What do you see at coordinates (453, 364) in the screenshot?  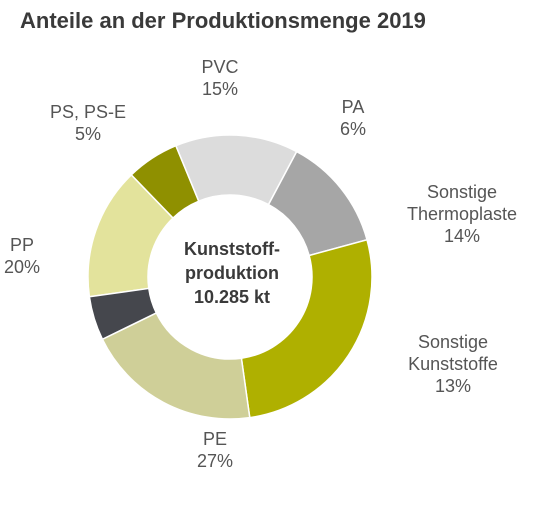 I see `slice-label-sonstige-kunststoffe: Kunststoffe` at bounding box center [453, 364].